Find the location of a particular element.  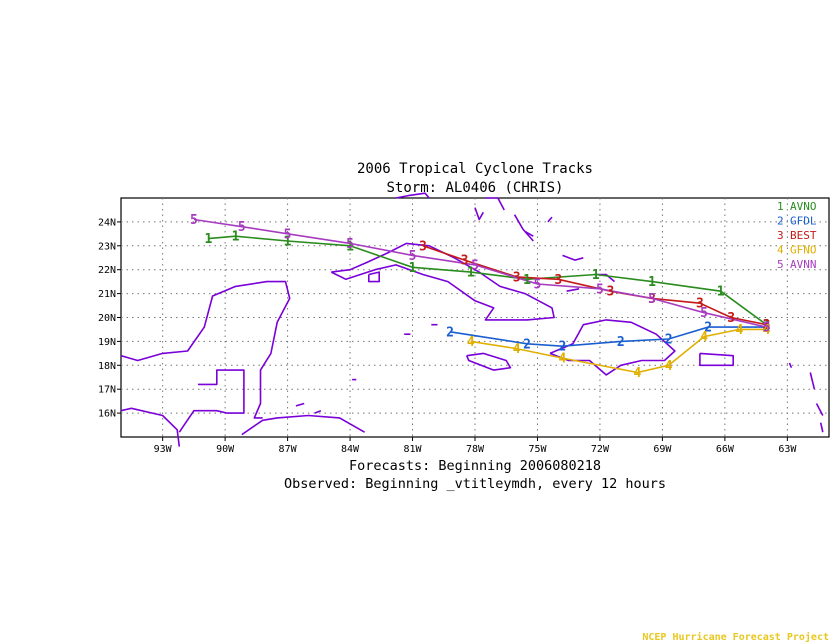

legend-entry: 1 AVNO is located at coordinates (797, 206).